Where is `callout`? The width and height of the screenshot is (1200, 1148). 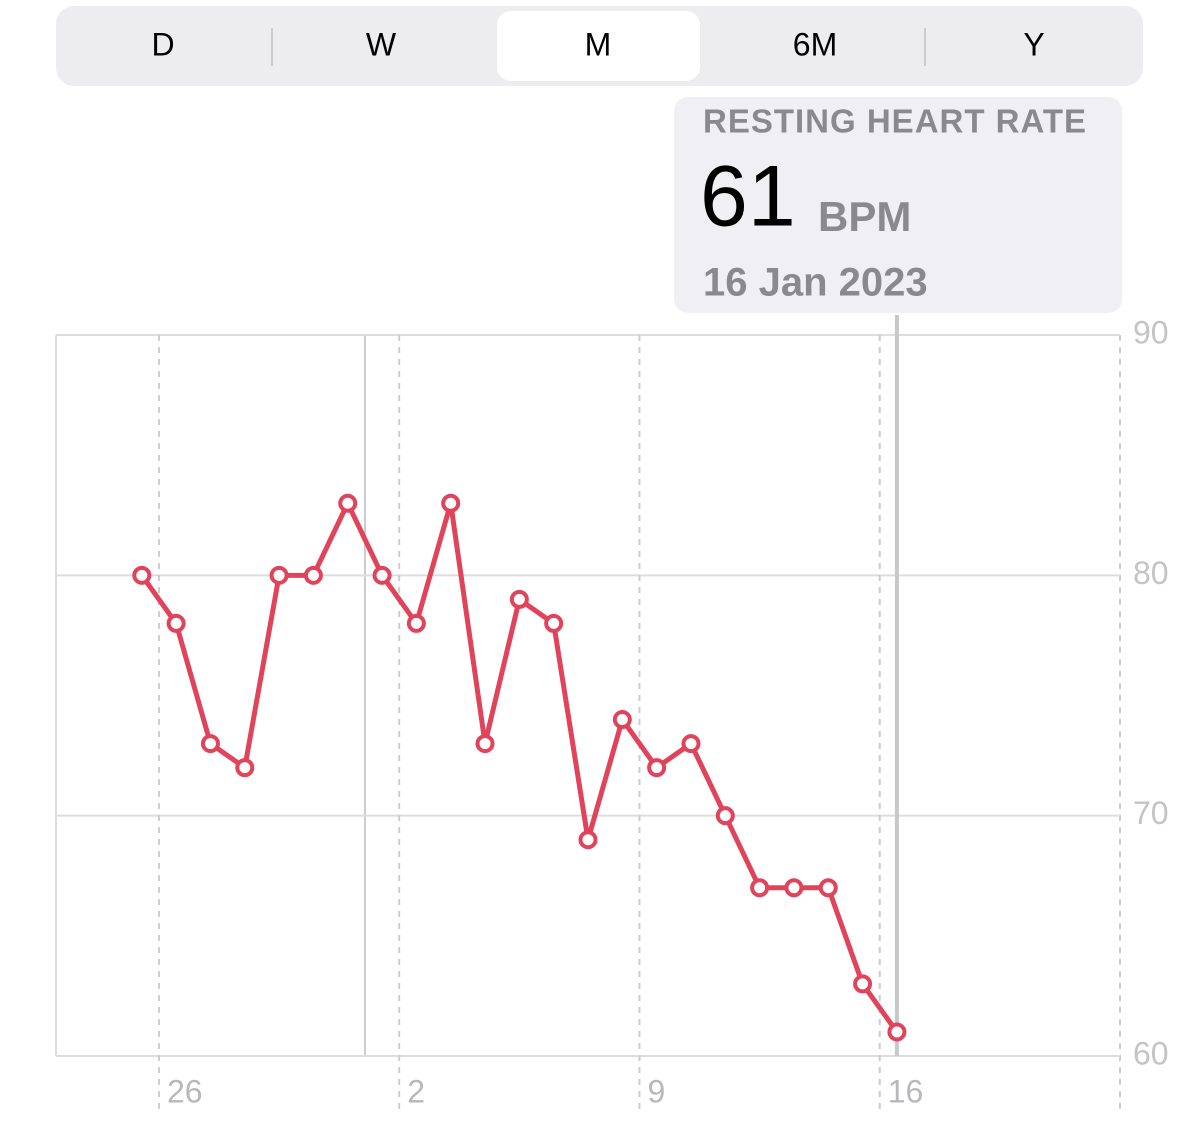
callout is located at coordinates (898, 205).